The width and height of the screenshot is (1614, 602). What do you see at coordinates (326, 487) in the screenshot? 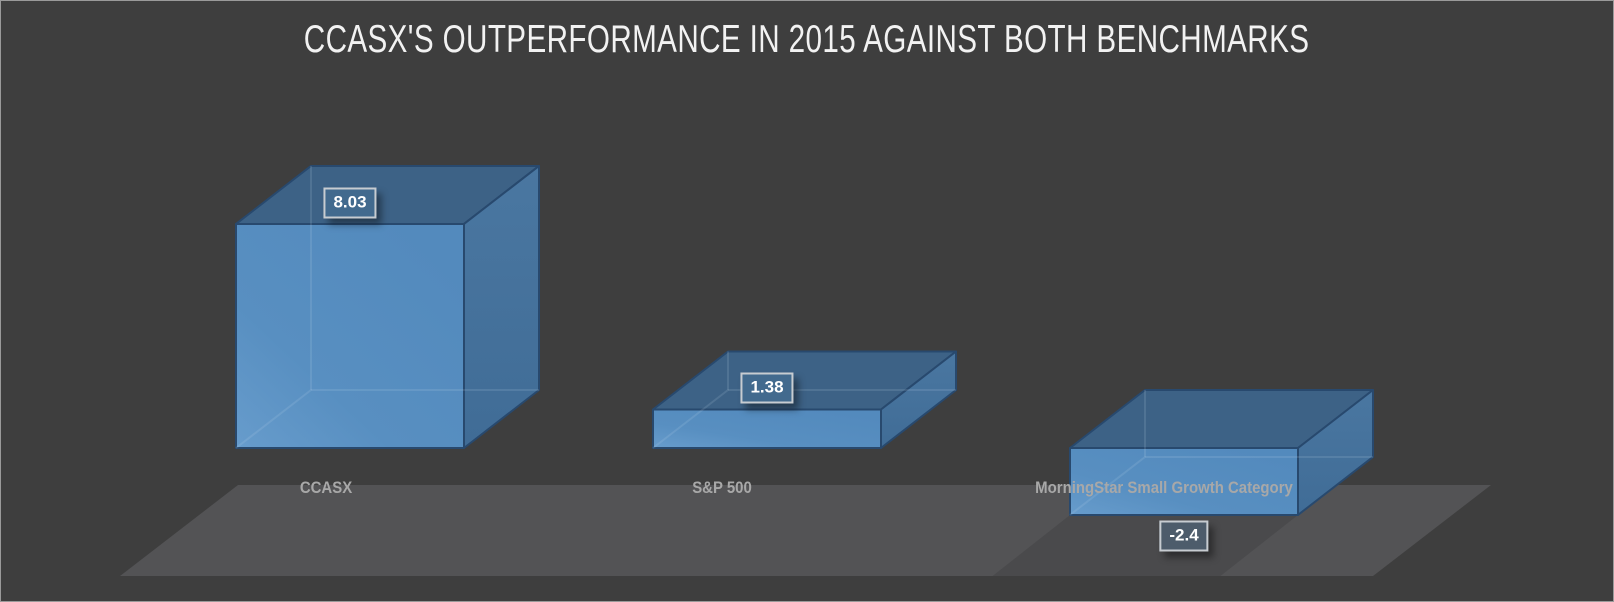
I see `category-label-ccasx: CCASX` at bounding box center [326, 487].